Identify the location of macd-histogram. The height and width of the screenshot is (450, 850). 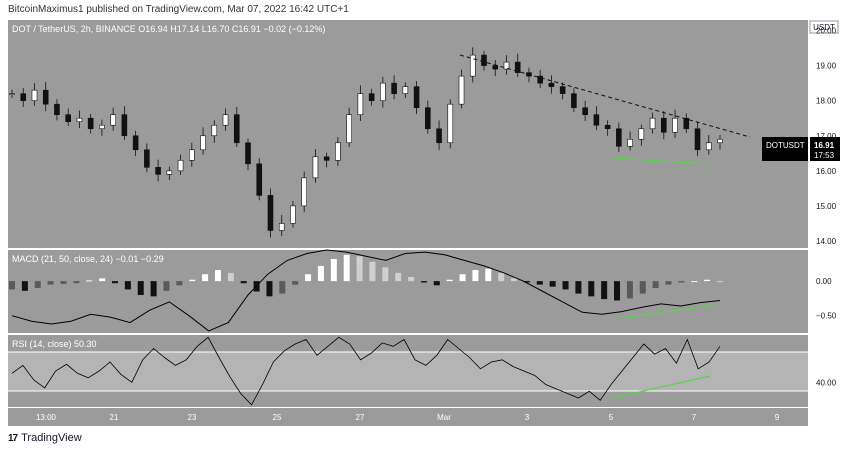
(366, 277).